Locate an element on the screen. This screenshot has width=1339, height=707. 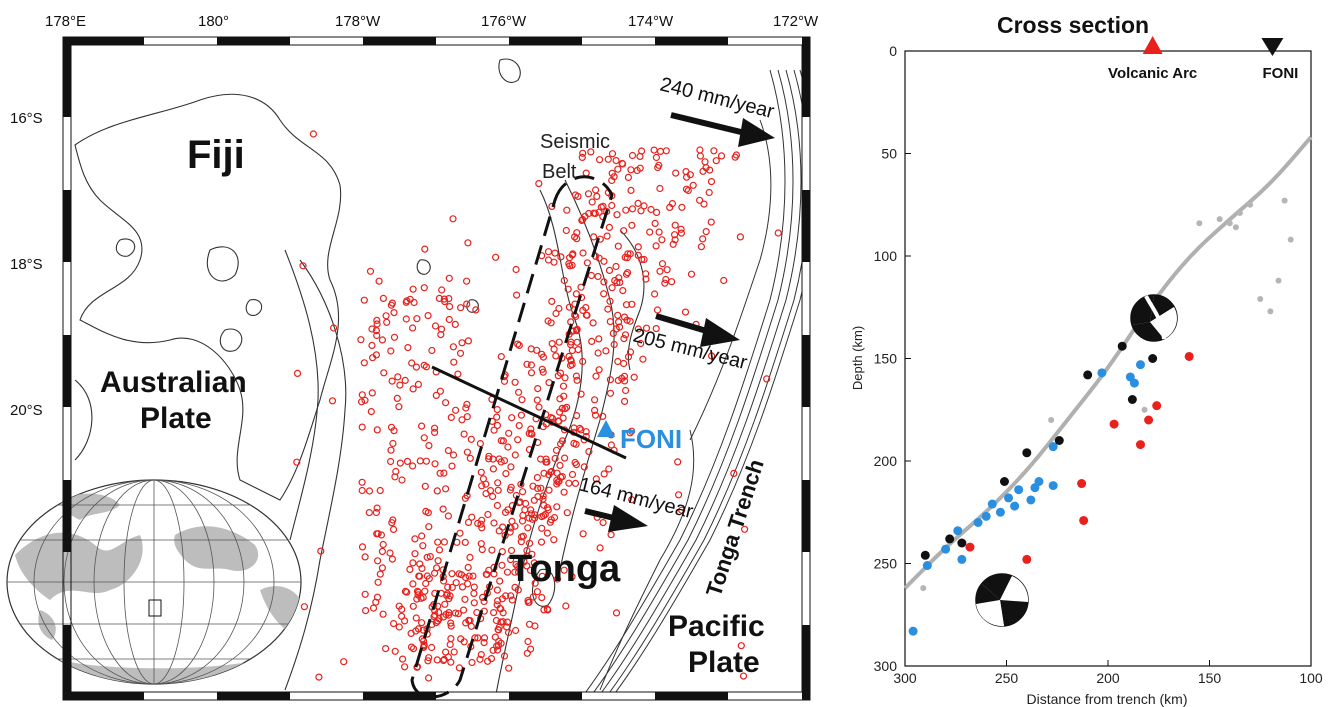
y-tick-label: 0 is located at coordinates (893, 51).